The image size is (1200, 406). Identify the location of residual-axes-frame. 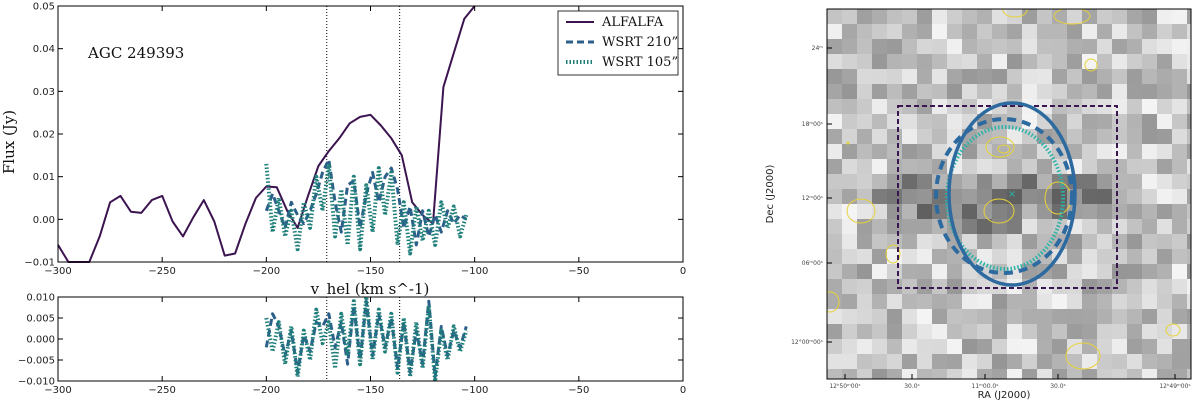
(370, 339).